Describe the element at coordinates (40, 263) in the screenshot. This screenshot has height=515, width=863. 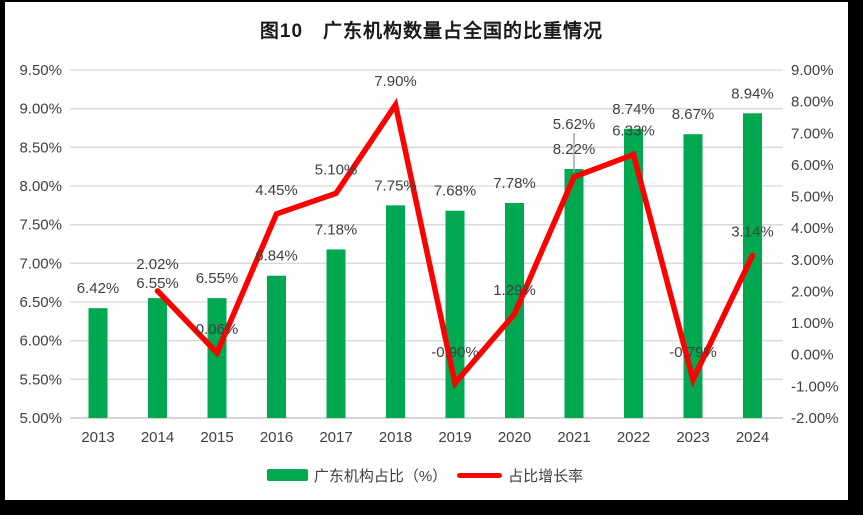
I see `left-axis-tick-label: 7.00%` at that location.